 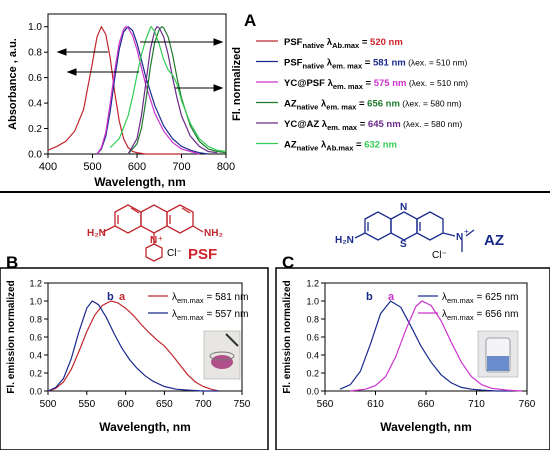 What do you see at coordinates (202, 254) in the screenshot?
I see `psf-label: PSF` at bounding box center [202, 254].